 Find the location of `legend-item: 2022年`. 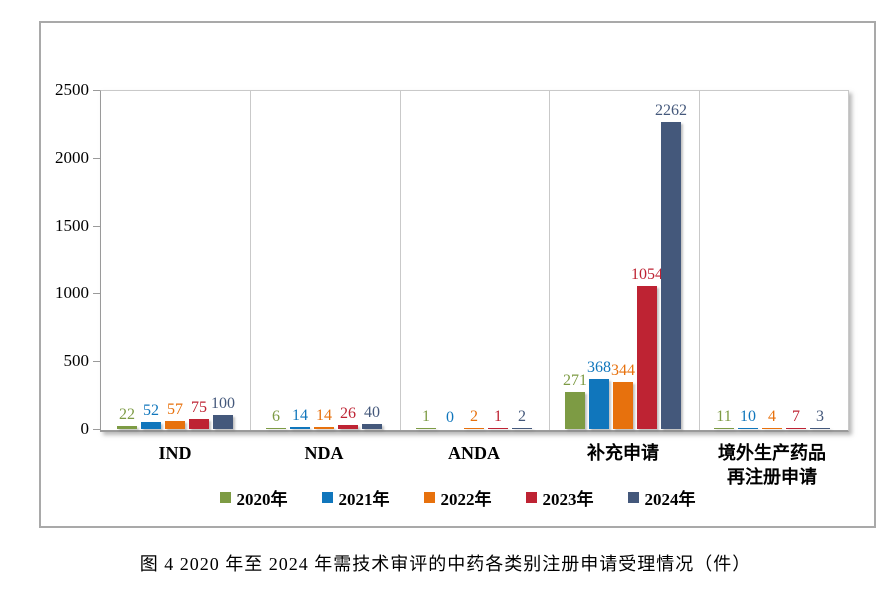

legend-item: 2022年 is located at coordinates (457, 497).